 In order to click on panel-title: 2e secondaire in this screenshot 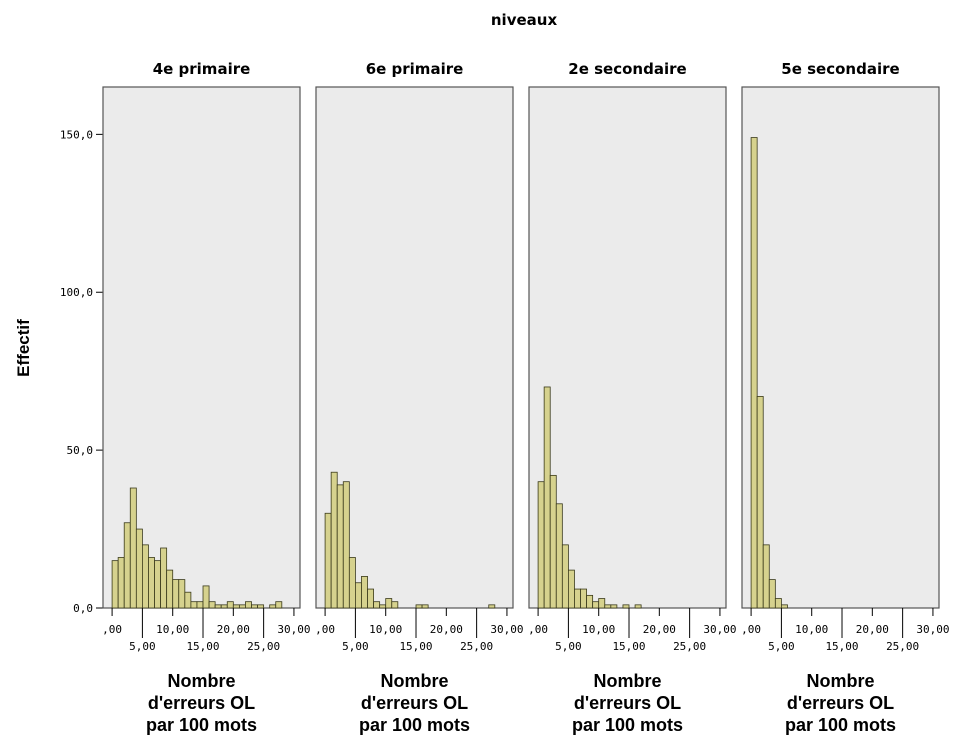, I will do `click(627, 69)`.